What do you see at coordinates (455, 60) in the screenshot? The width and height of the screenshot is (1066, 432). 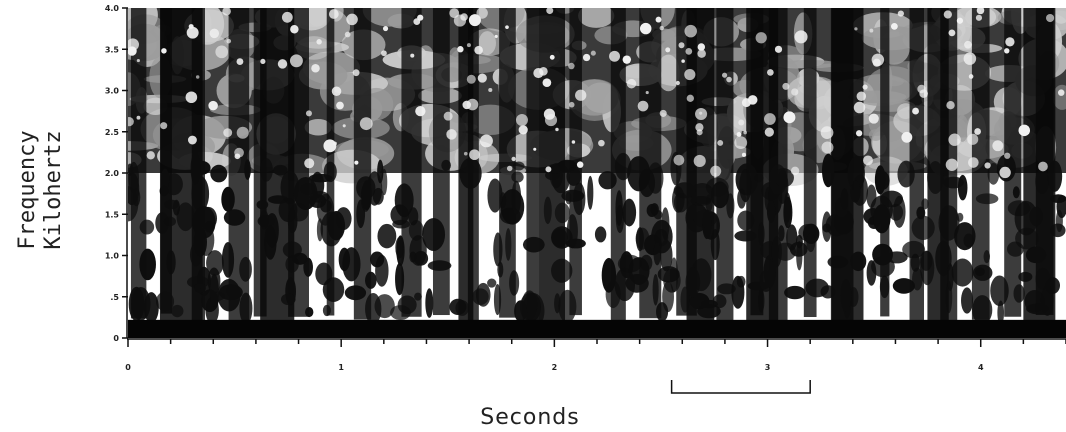 I see `texture-speck` at bounding box center [455, 60].